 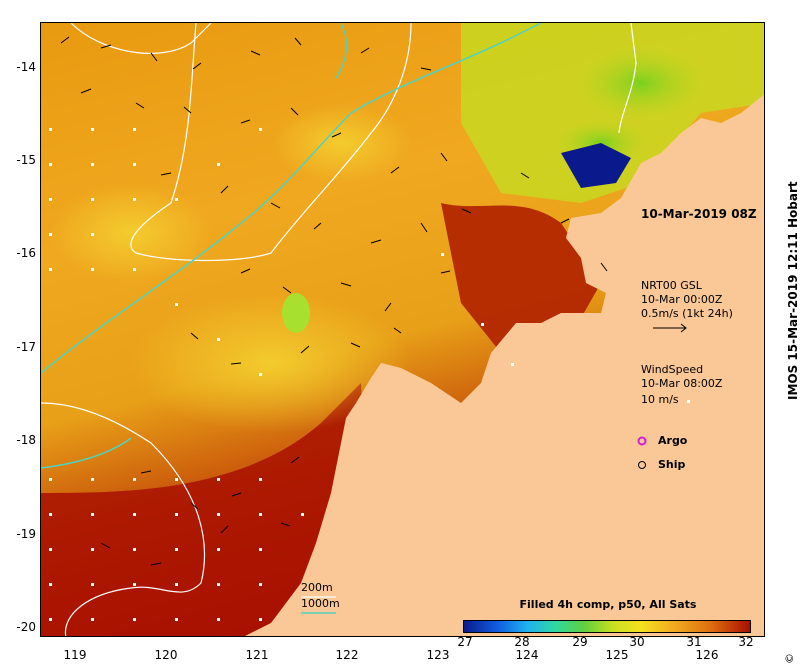 I want to click on wind-scale-marker, so click(x=688, y=401).